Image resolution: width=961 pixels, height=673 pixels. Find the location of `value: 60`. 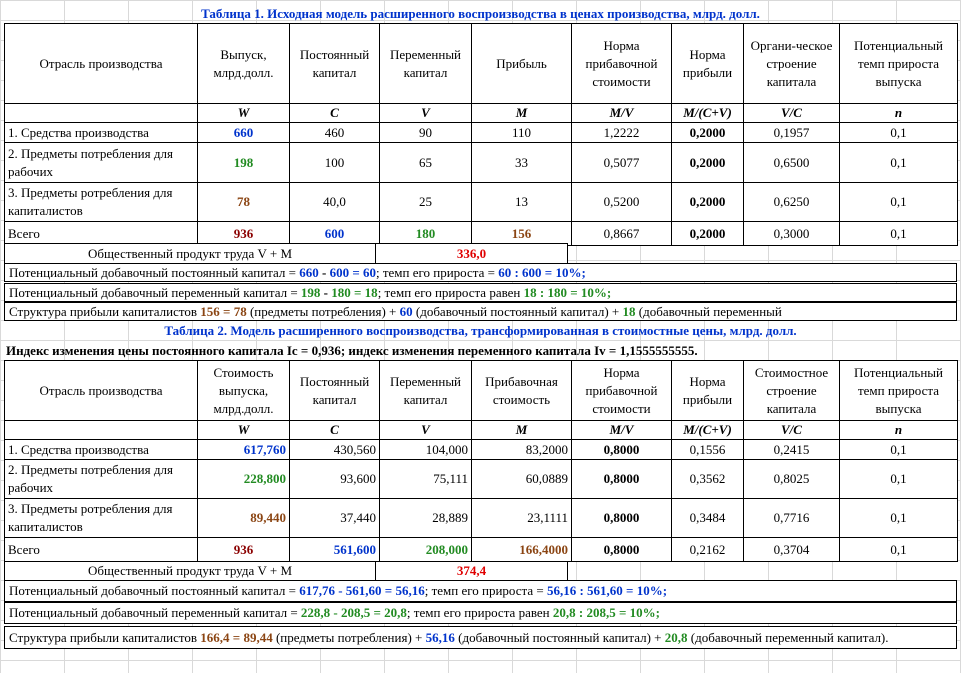

value: 60 is located at coordinates (406, 311).